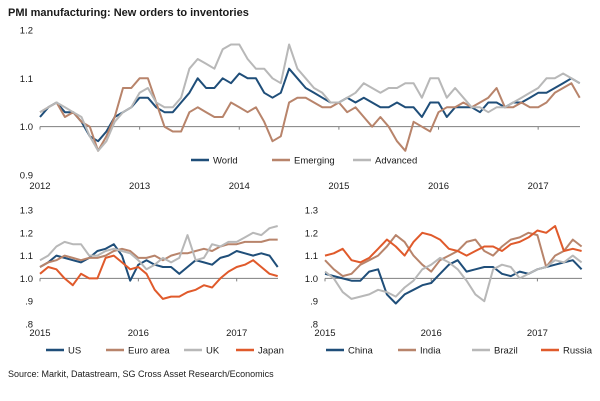 The height and width of the screenshot is (401, 600). Describe the element at coordinates (578, 351) in the screenshot. I see `bottom-right-legend-label: Russia` at that location.